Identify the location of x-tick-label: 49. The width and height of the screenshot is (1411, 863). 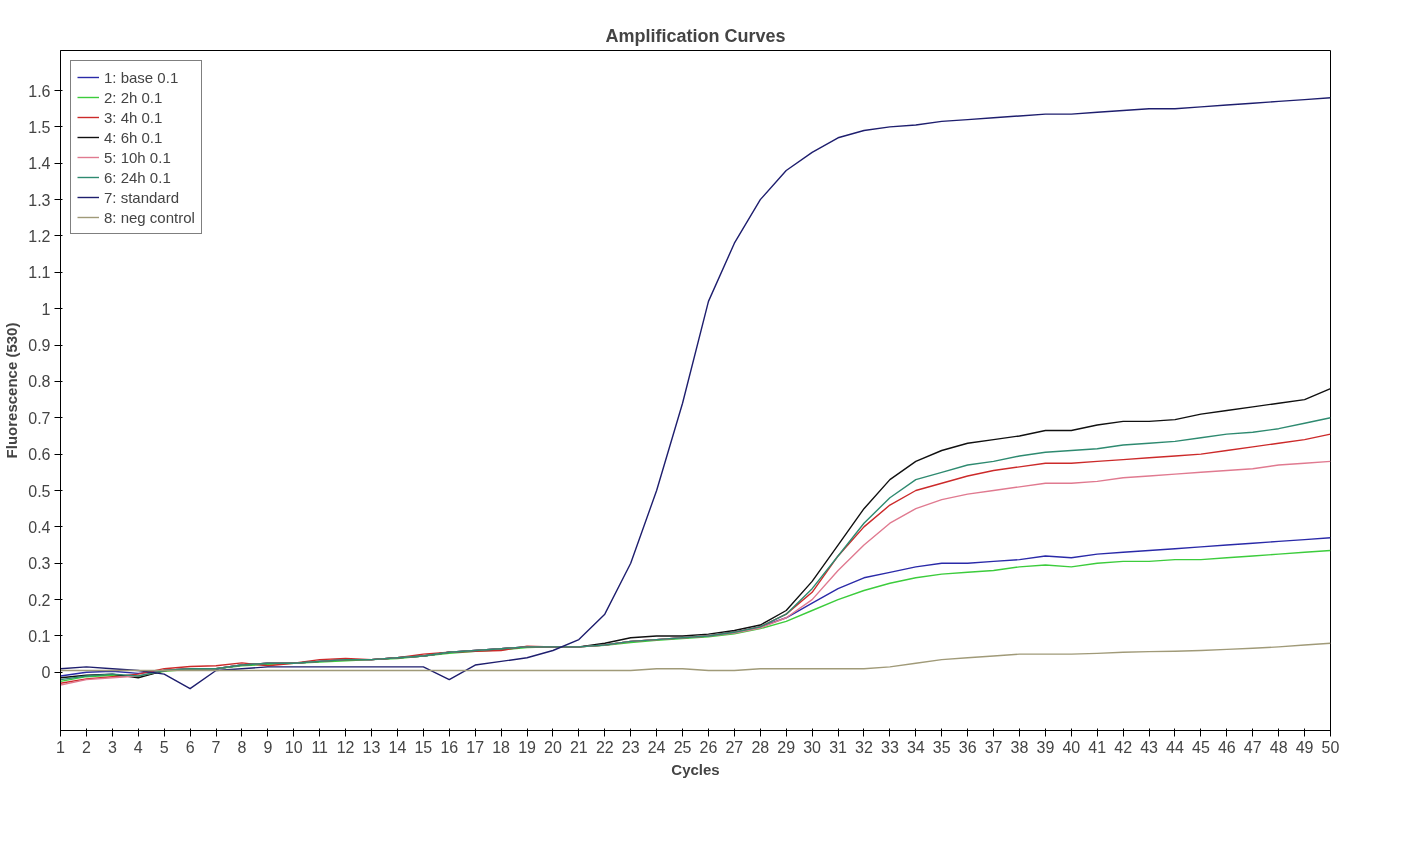
(1304, 747).